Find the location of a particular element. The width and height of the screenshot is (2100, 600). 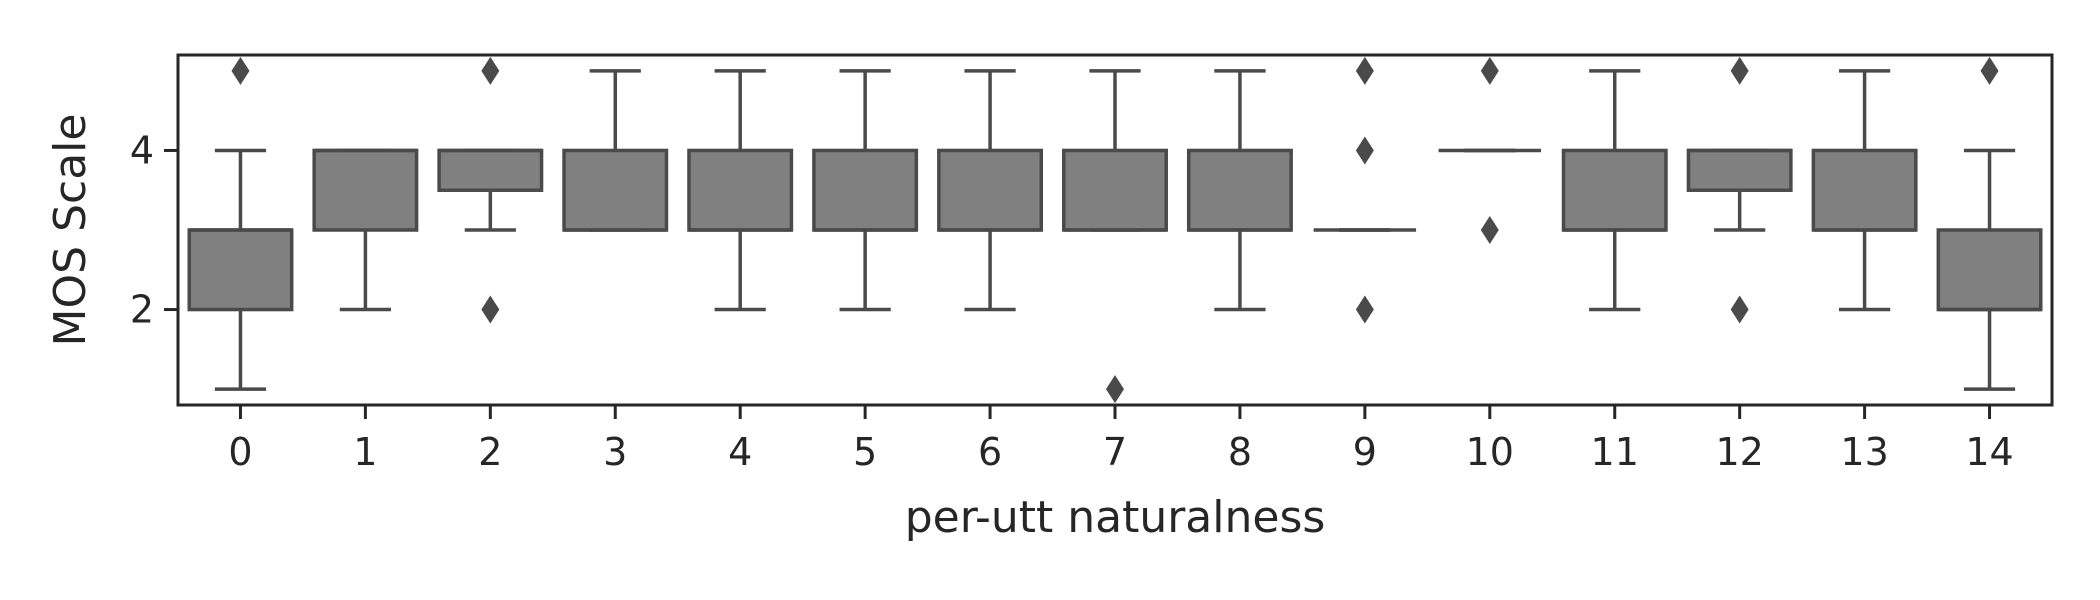

x-tick-label: 12 is located at coordinates (1739, 452).